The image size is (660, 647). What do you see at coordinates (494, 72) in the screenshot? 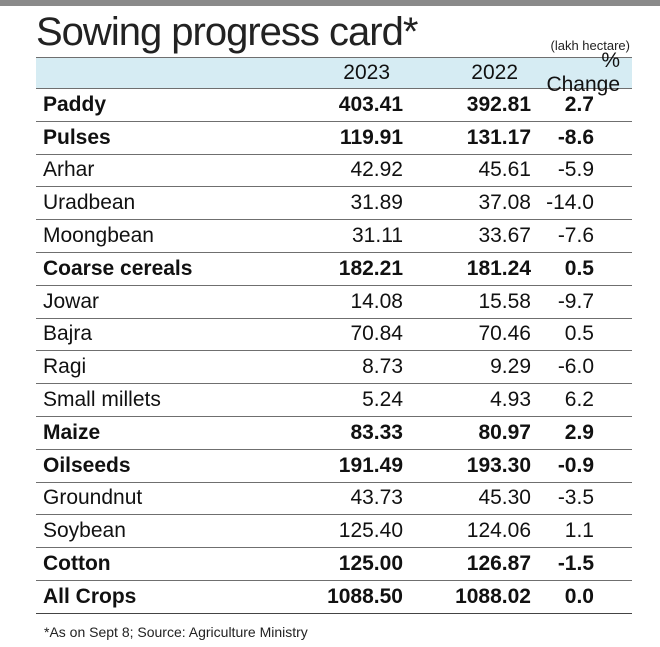
I see `header-2022: 2022` at bounding box center [494, 72].